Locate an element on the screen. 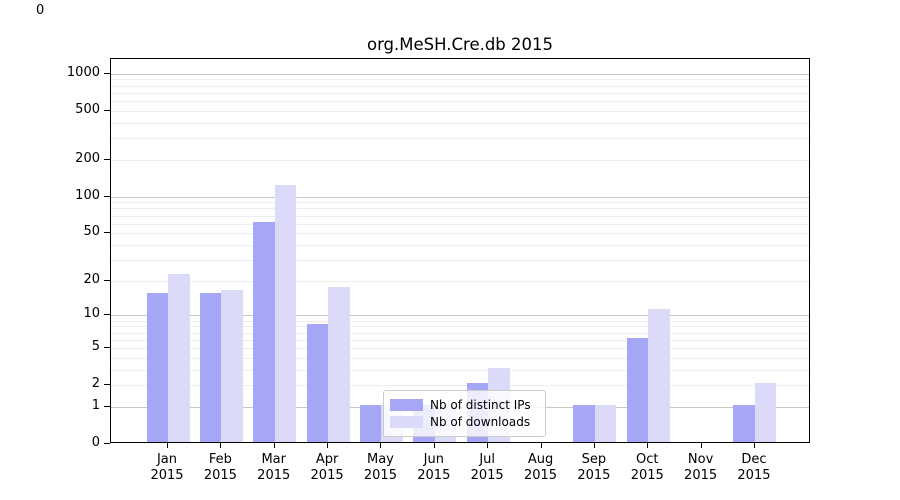 This screenshot has width=900, height=500. y-tick-label: 0 is located at coordinates (95, 442).